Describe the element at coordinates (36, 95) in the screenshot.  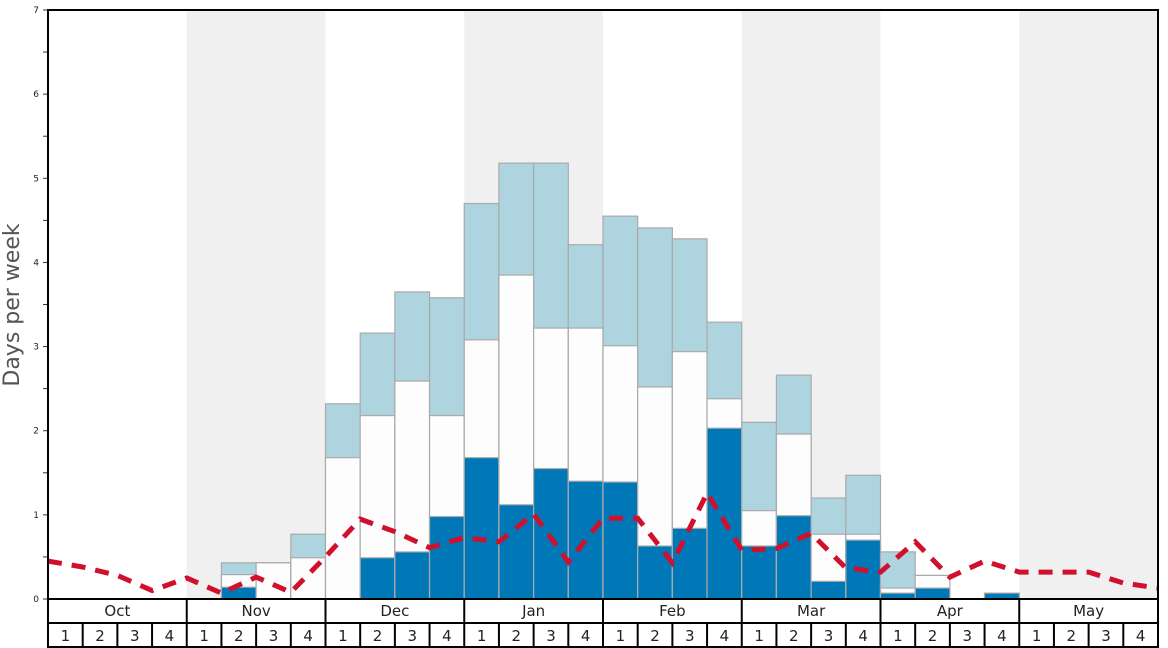
I see `y-tick-label: 6` at that location.